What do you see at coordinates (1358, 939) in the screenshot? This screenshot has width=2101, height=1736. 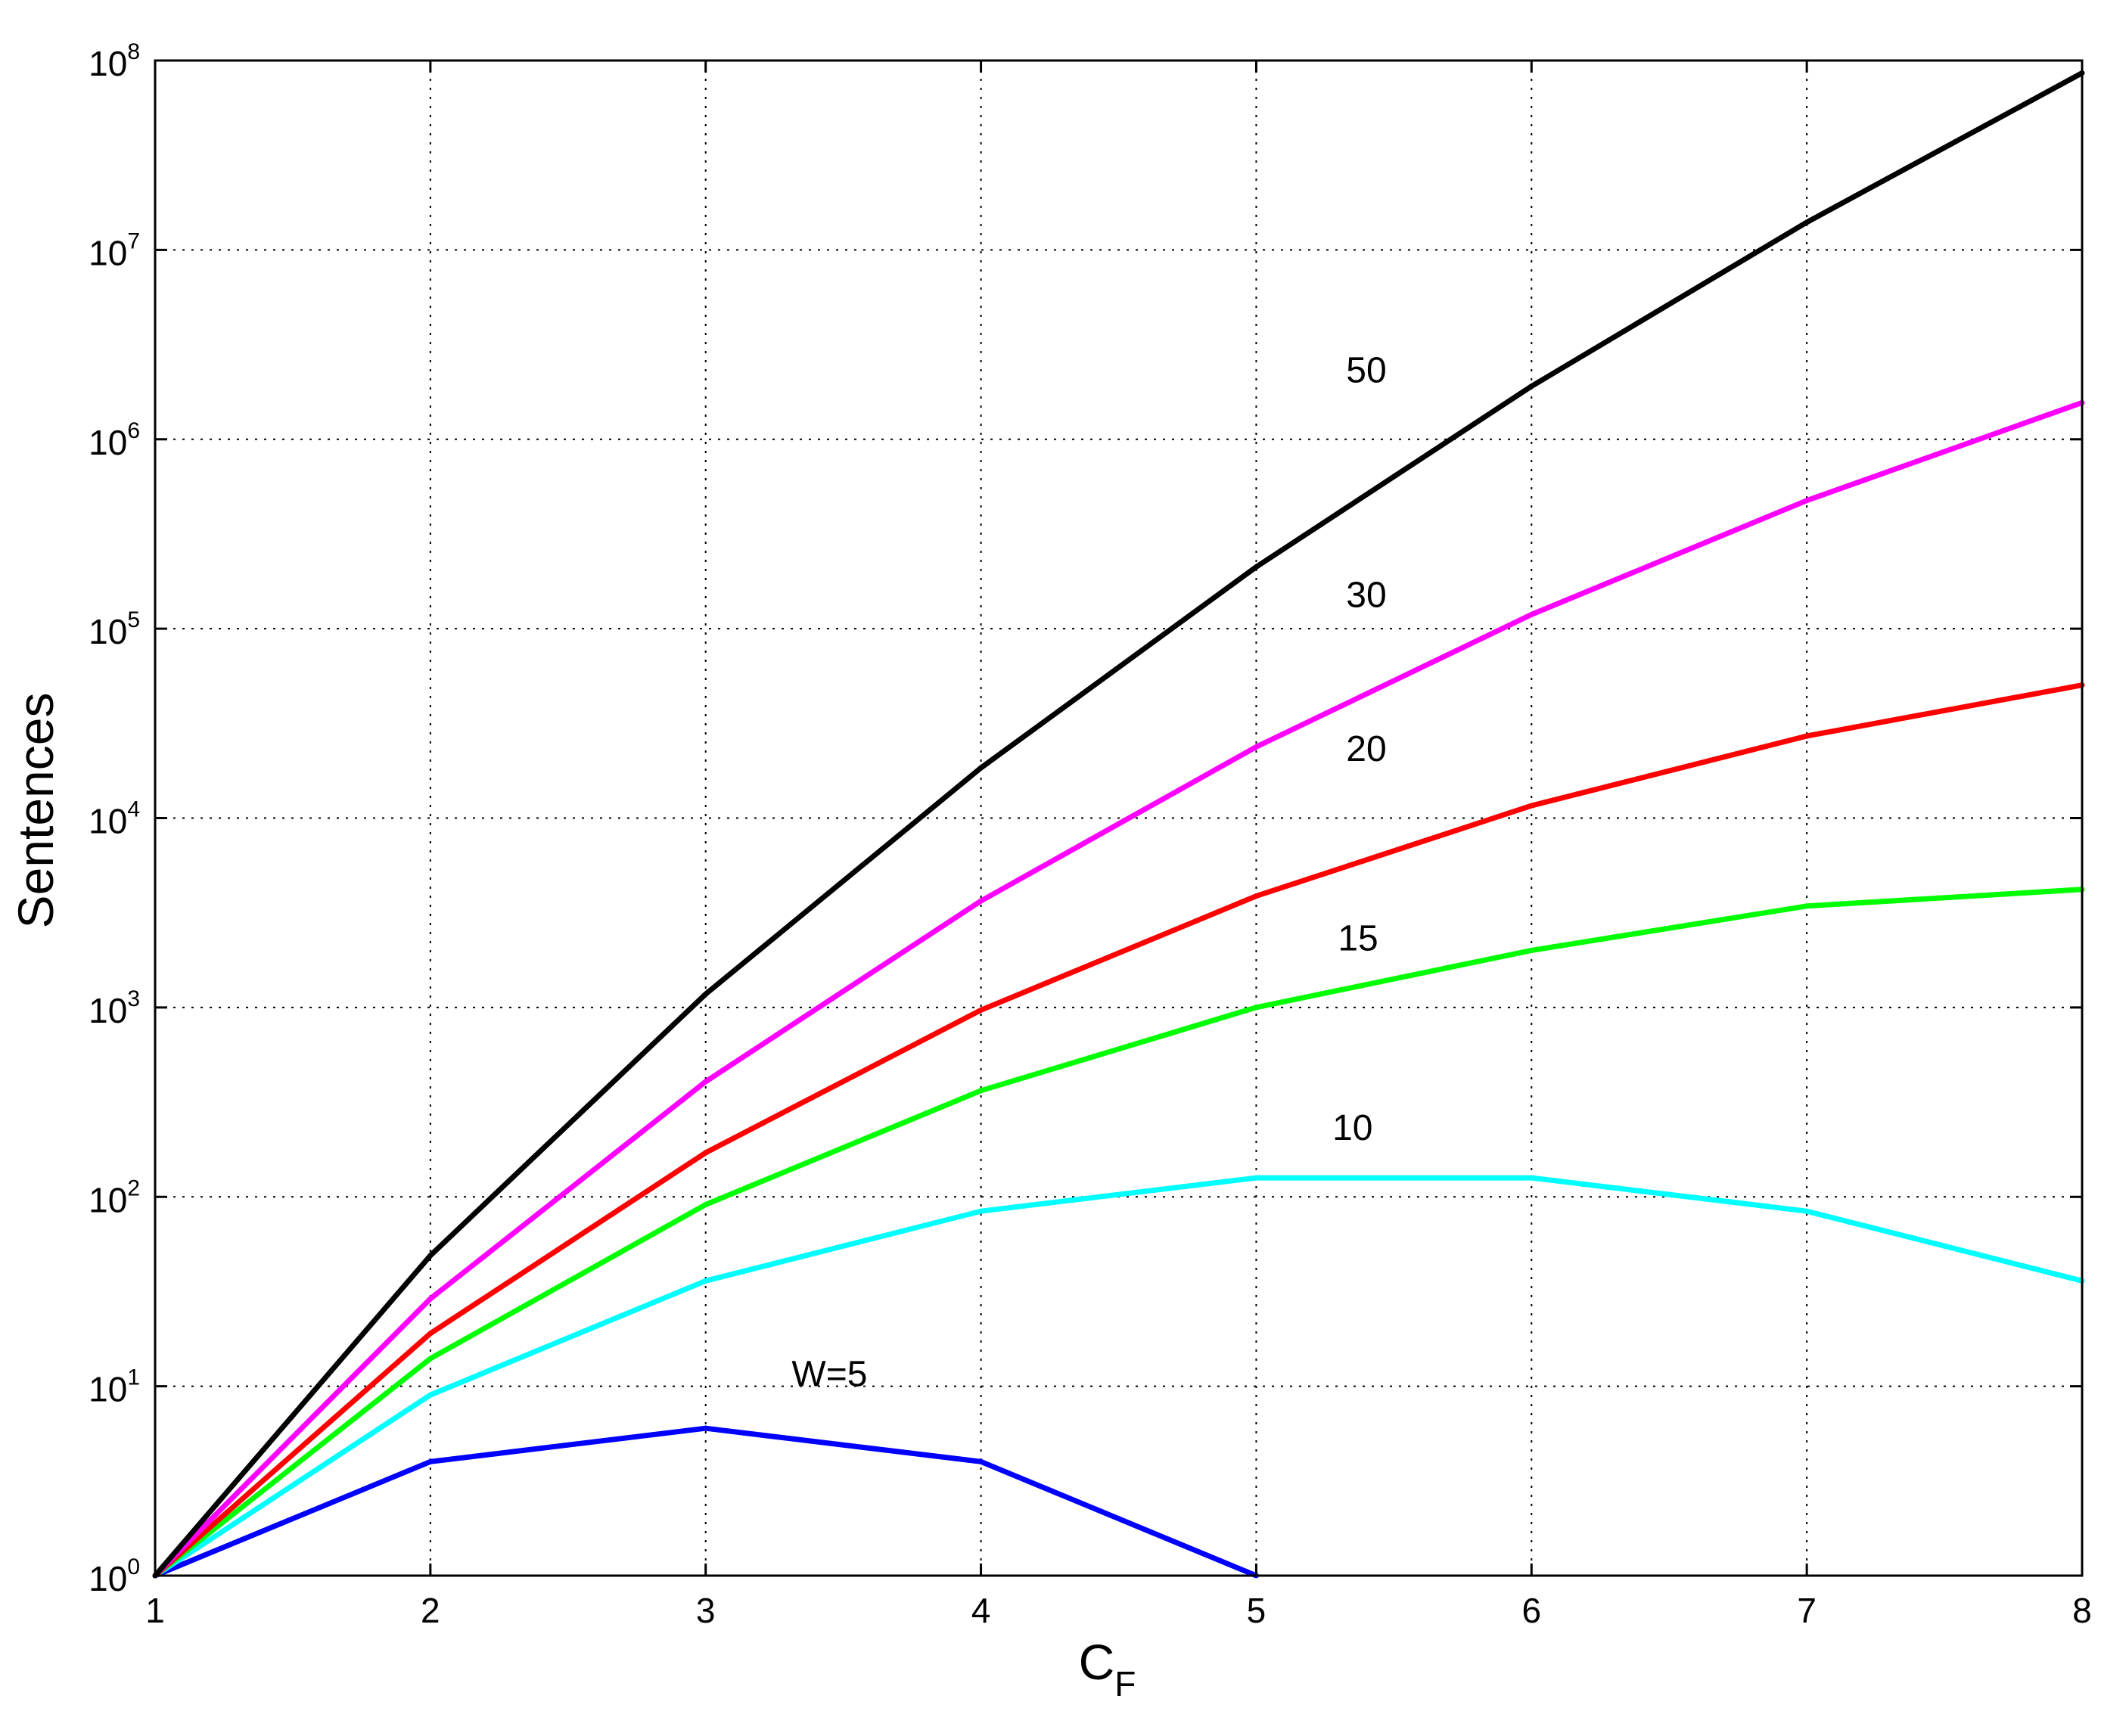 I see `series-annotation: 15` at bounding box center [1358, 939].